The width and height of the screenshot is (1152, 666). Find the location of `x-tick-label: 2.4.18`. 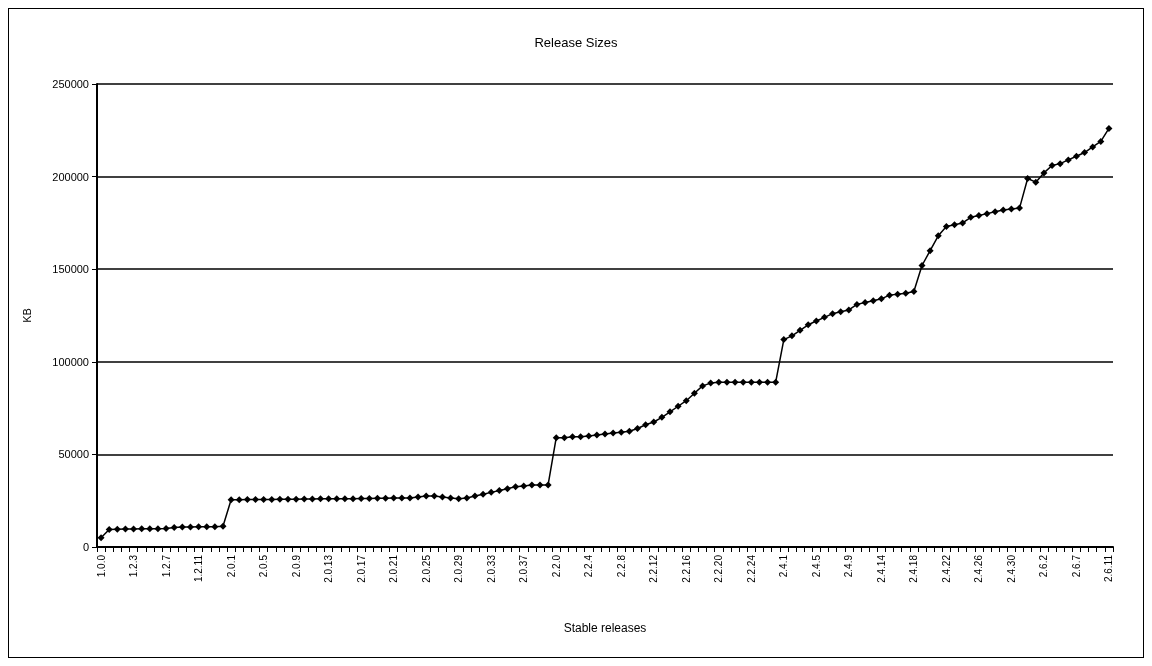

x-tick-label: 2.4.18 is located at coordinates (914, 568).